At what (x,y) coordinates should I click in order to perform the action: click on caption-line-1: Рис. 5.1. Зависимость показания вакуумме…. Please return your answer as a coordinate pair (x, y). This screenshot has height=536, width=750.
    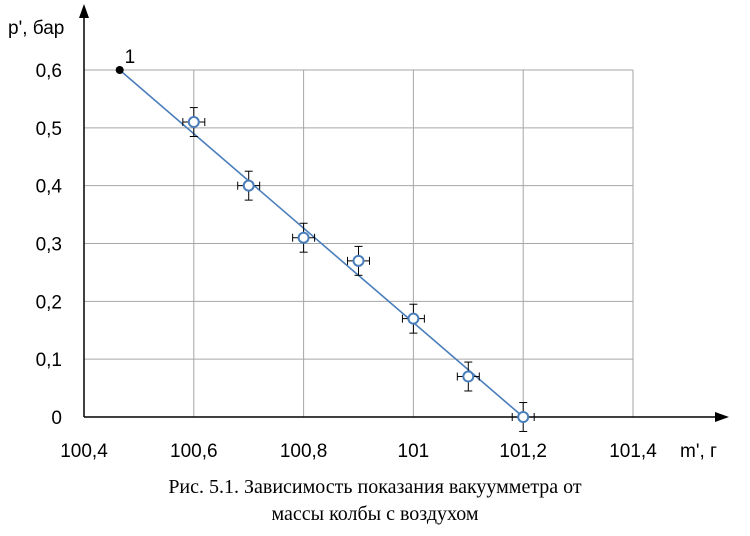
    Looking at the image, I should click on (375, 487).